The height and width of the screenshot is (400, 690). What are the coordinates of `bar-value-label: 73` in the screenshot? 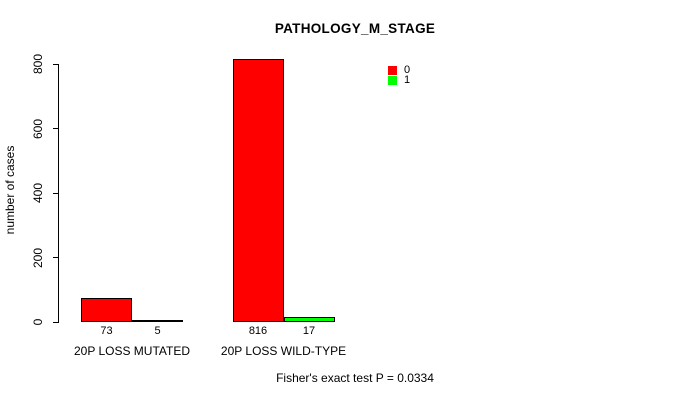 It's located at (106, 331).